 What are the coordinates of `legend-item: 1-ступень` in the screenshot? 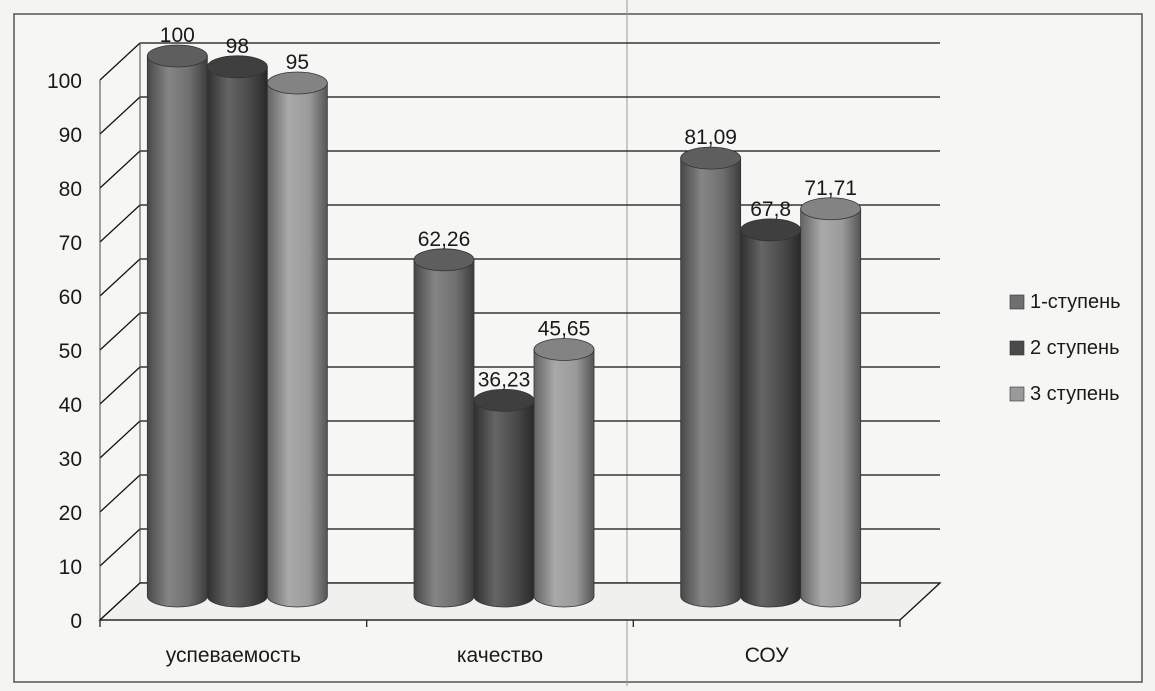 It's located at (1065, 302).